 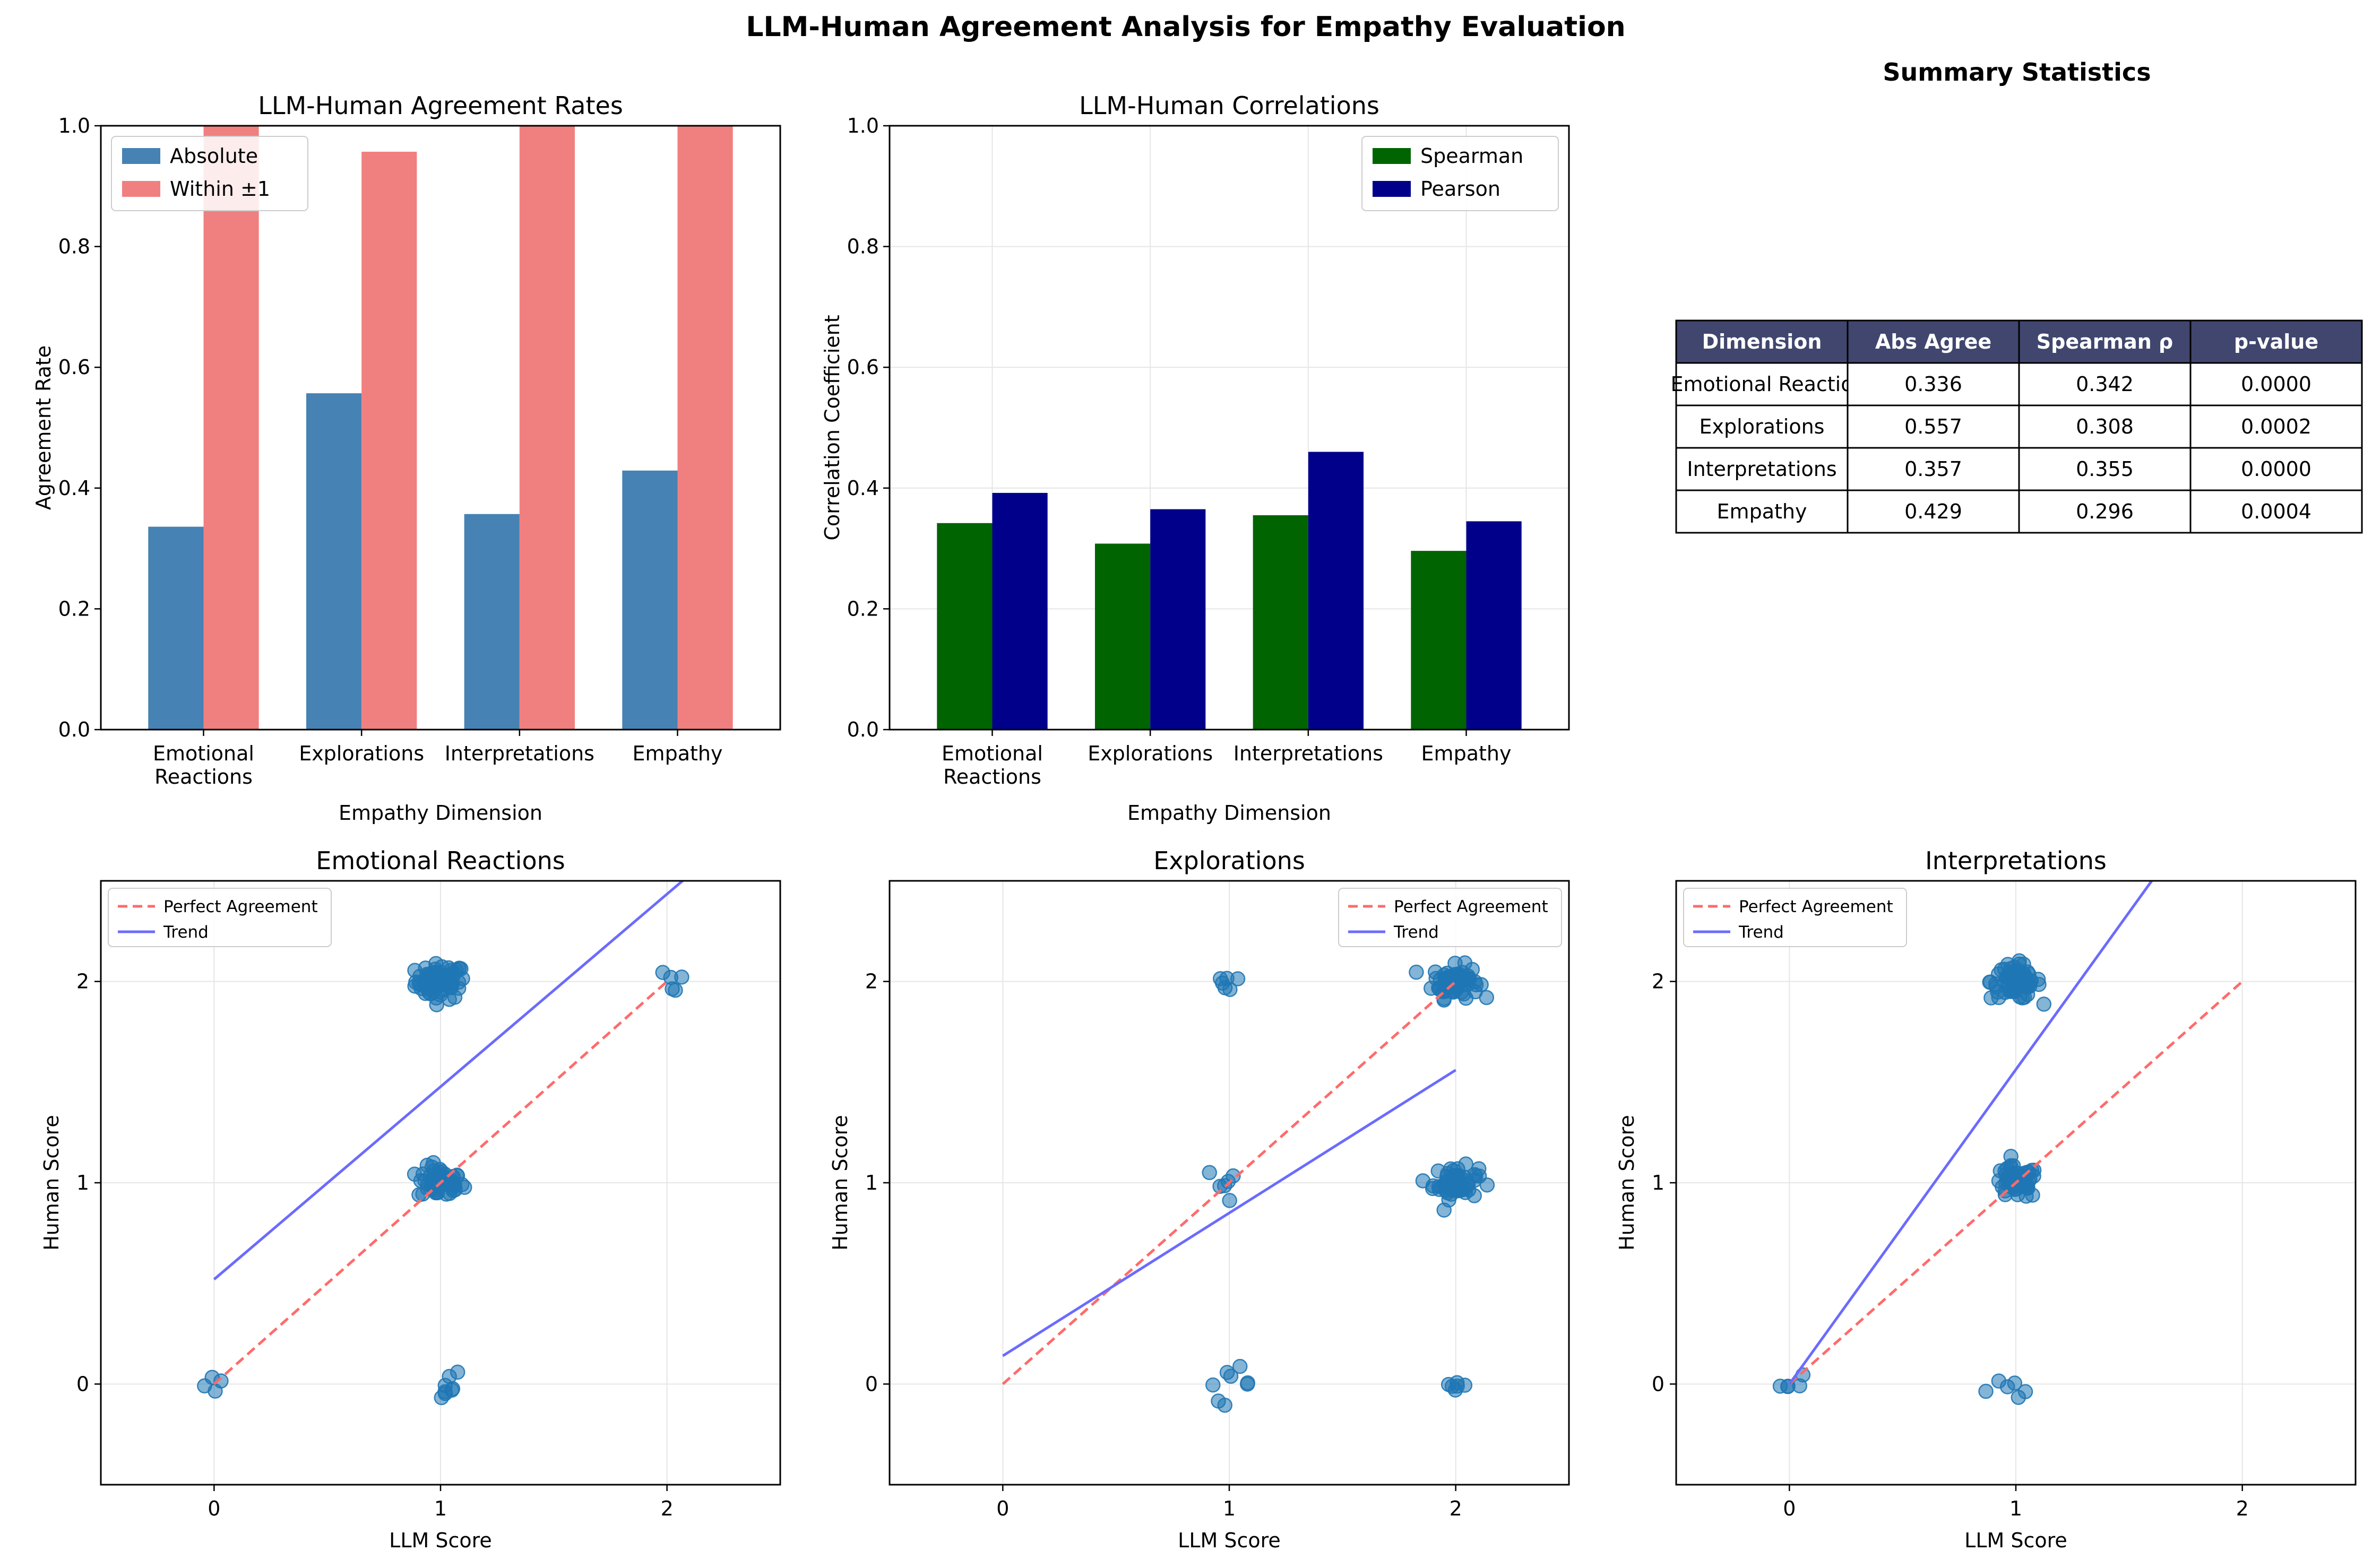 What do you see at coordinates (1229, 1540) in the screenshot?
I see `scatter_ex-xlabel: LLM Score` at bounding box center [1229, 1540].